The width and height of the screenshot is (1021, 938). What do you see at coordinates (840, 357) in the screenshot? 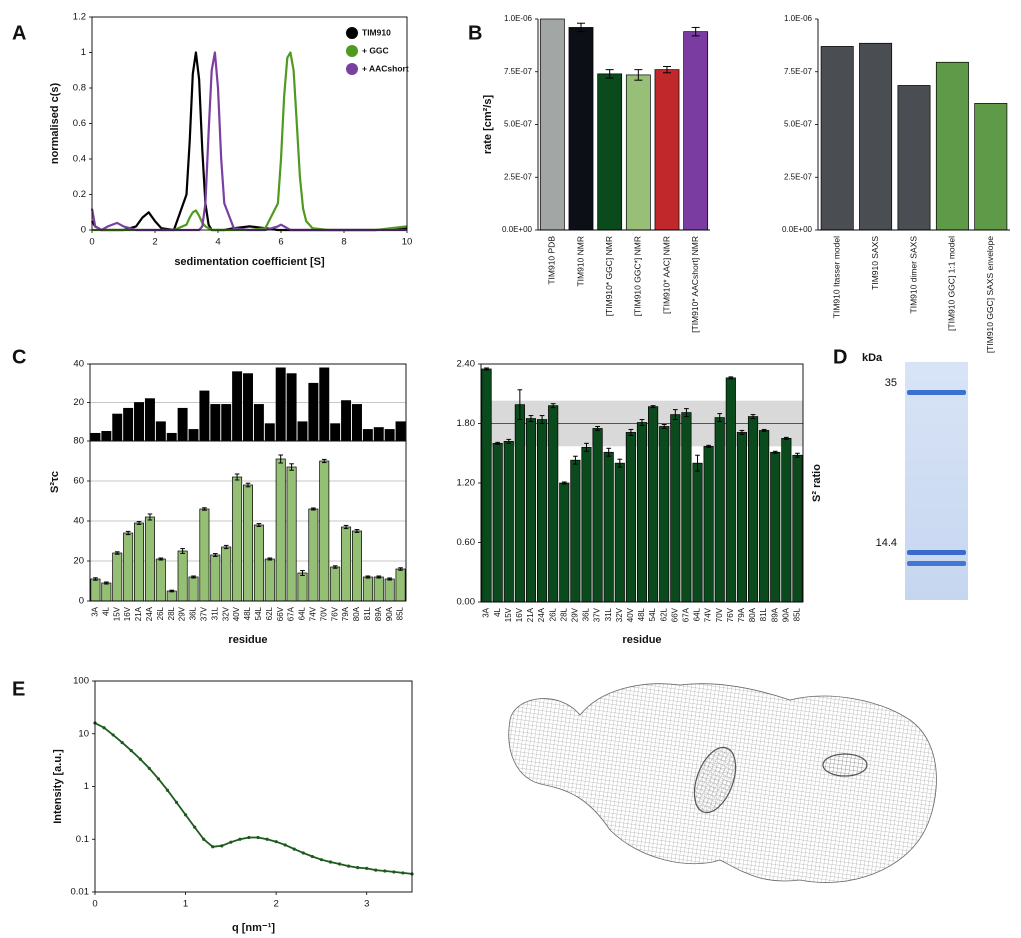
I see `panel-label: D` at bounding box center [840, 357].